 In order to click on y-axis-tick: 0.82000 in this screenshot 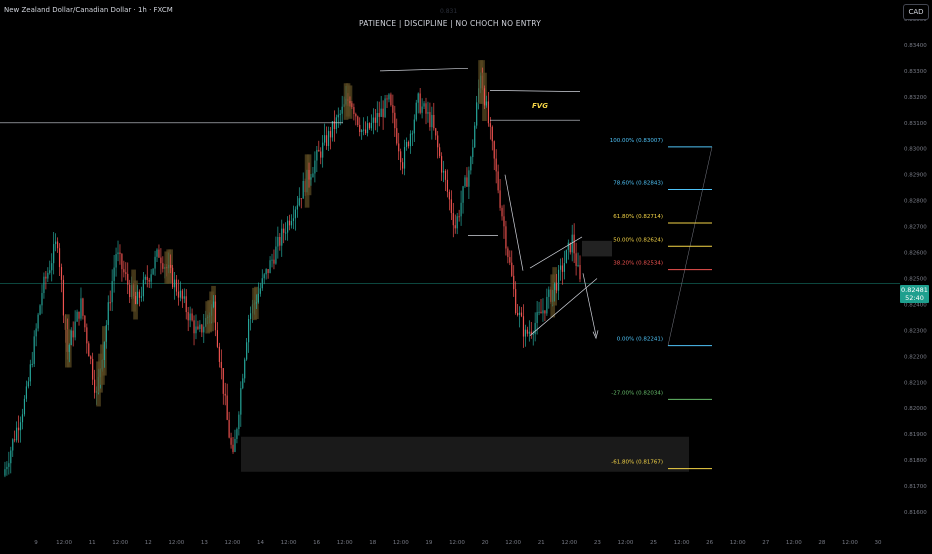, I will do `click(915, 409)`.